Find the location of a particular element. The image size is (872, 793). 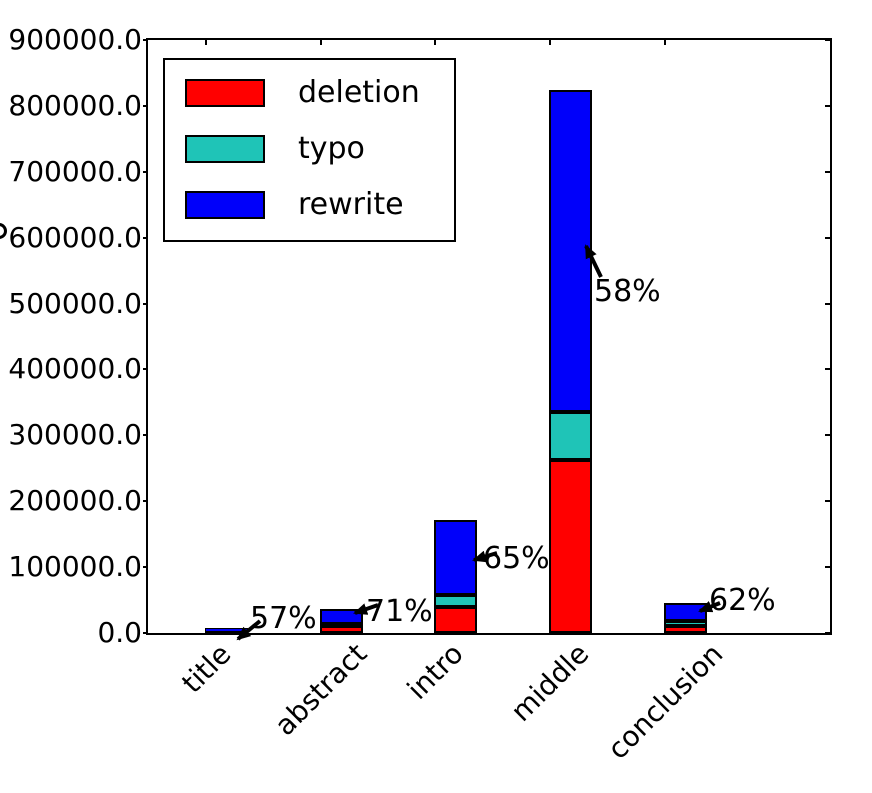

legend: deletion typo rewrite is located at coordinates (309, 150).